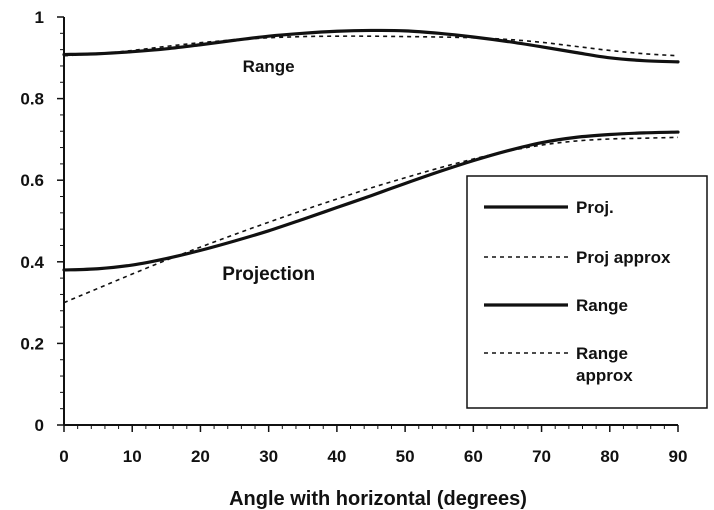 Image resolution: width=714 pixels, height=510 pixels. Describe the element at coordinates (558, 364) in the screenshot. I see `legend-item: Range approx` at that location.